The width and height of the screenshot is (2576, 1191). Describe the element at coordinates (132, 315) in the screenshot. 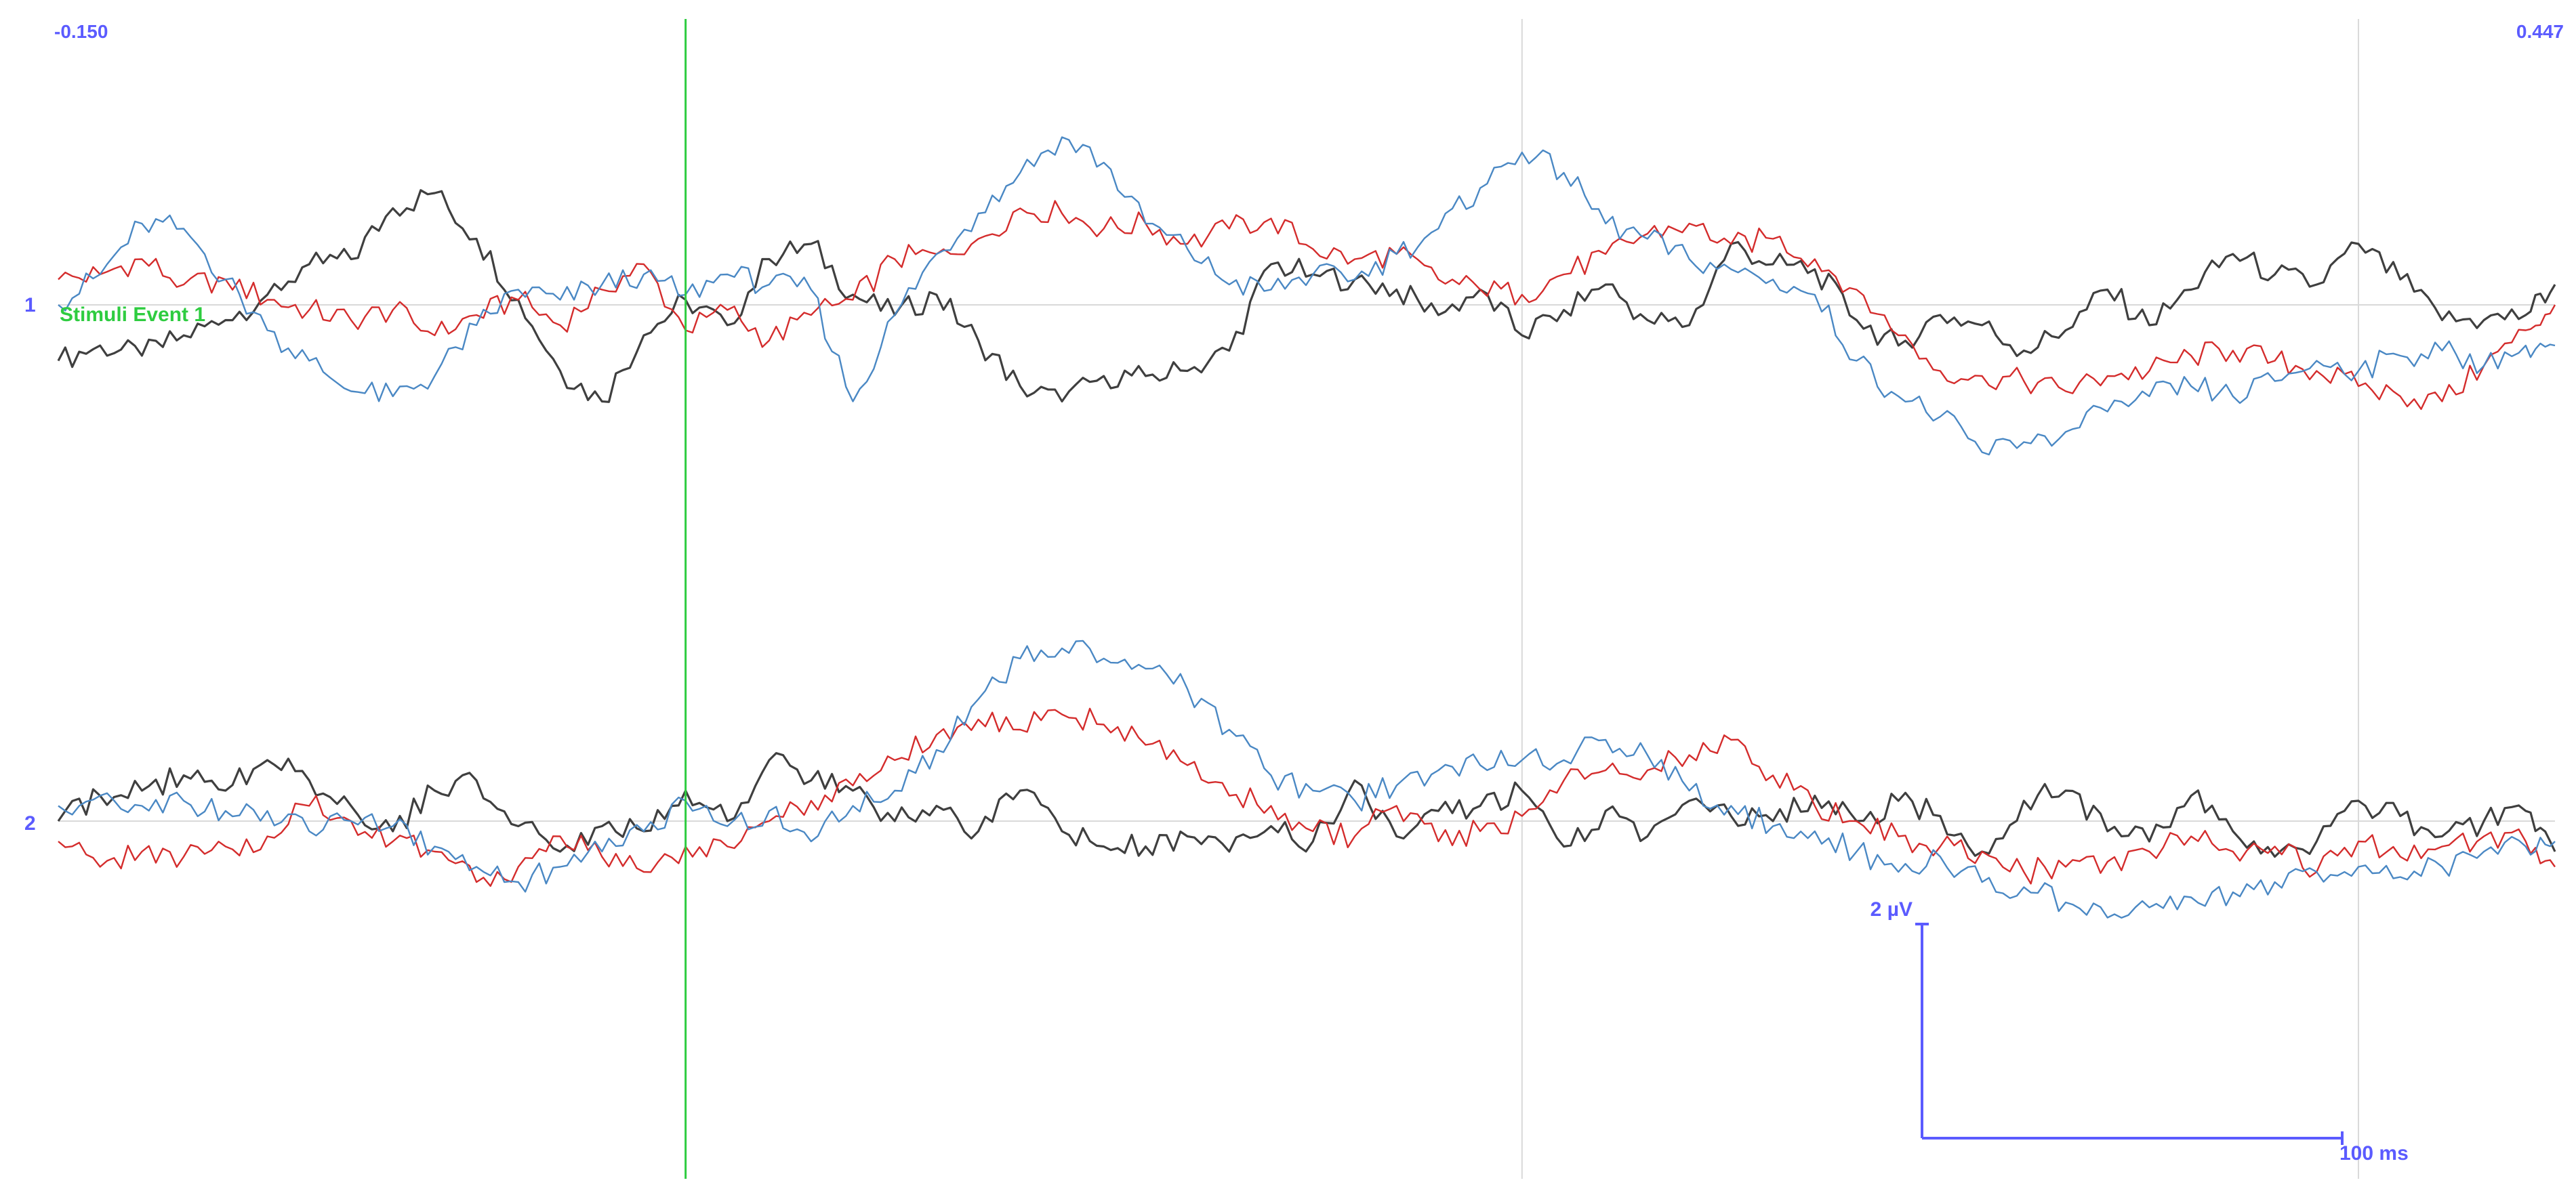

I see `event-label: Stimuli Event 1` at that location.